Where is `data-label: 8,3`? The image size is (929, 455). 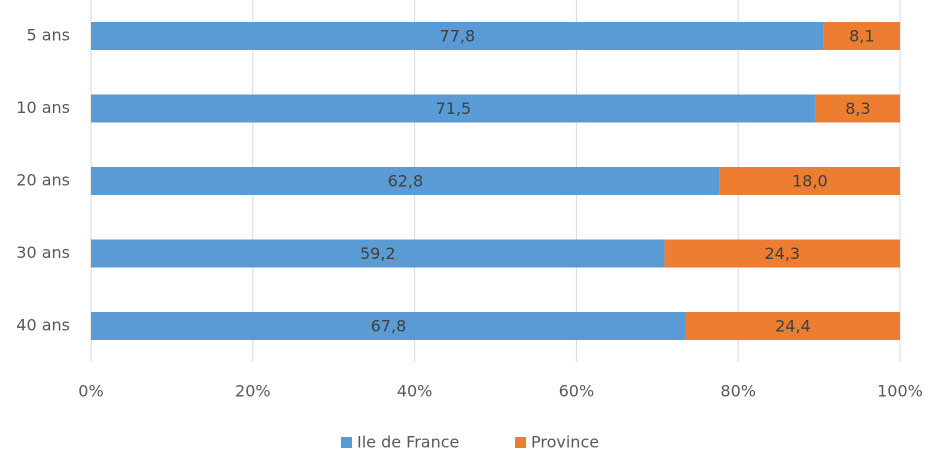 data-label: 8,3 is located at coordinates (857, 108).